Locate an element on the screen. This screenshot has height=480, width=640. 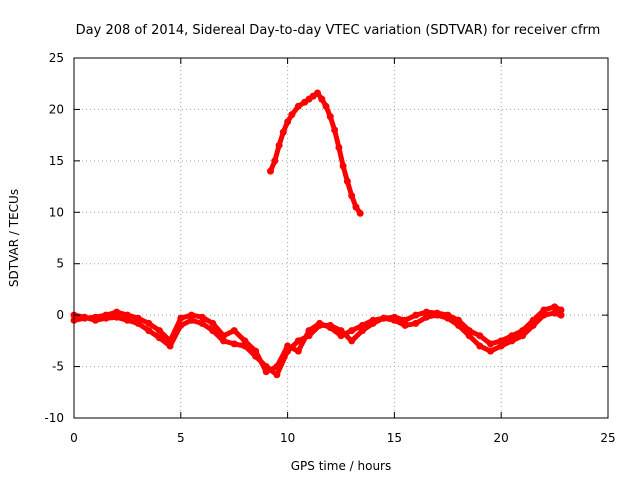
x-tick-label: 25 is located at coordinates (607, 438).